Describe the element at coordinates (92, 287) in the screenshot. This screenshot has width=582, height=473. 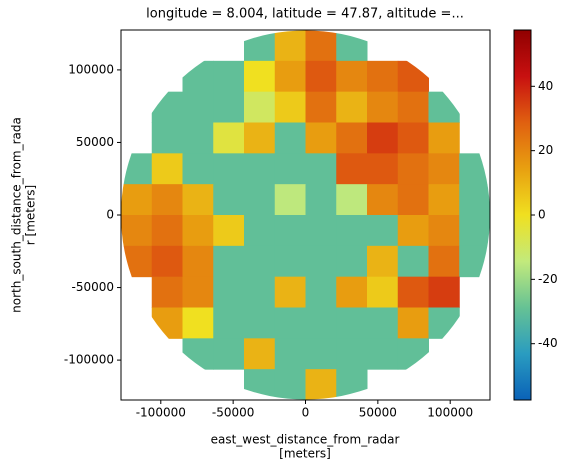
I see `y-tick-label: -50000` at that location.